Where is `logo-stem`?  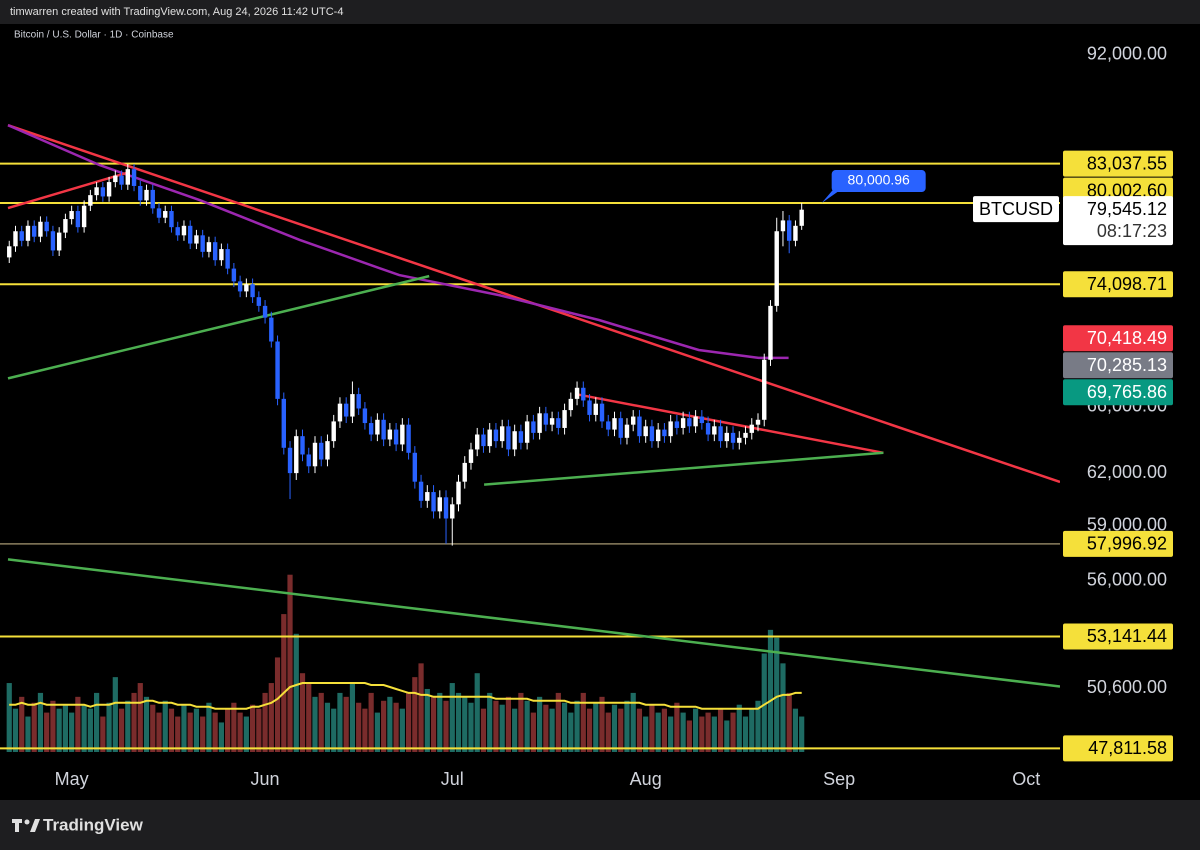
logo-stem is located at coordinates (17, 825).